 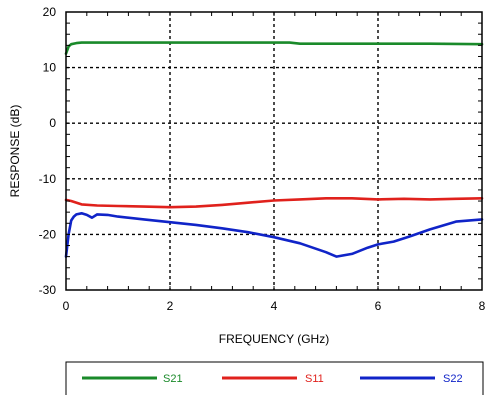 What do you see at coordinates (52, 123) in the screenshot?
I see `y-tick-label: 0` at bounding box center [52, 123].